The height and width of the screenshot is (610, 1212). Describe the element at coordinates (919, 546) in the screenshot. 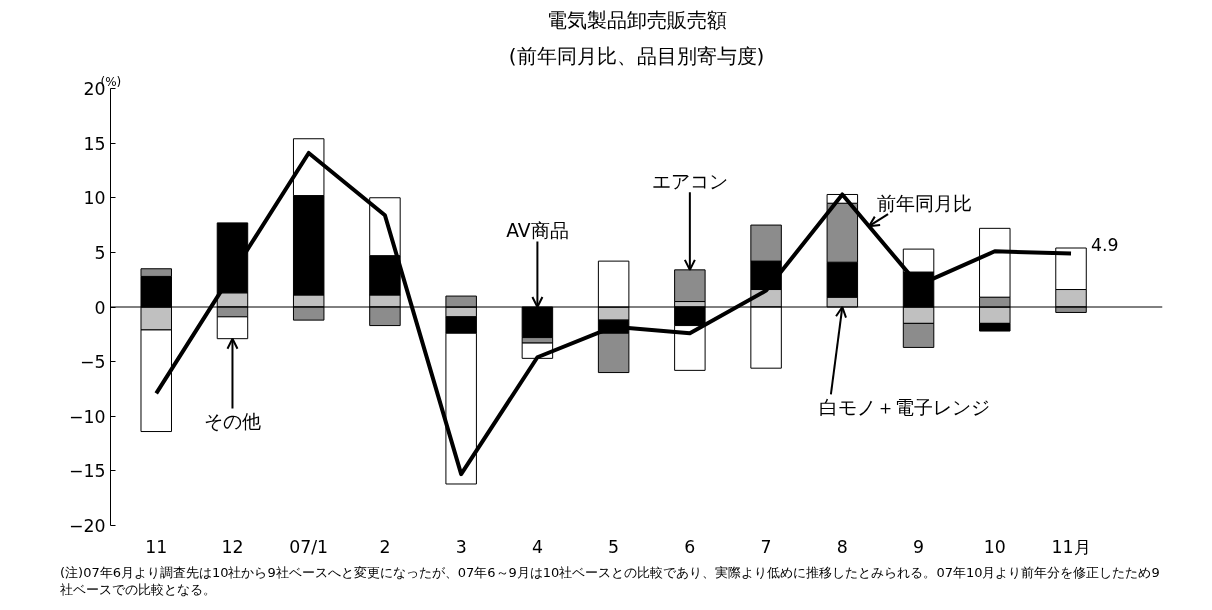

I see `x-tick-label: 9` at that location.